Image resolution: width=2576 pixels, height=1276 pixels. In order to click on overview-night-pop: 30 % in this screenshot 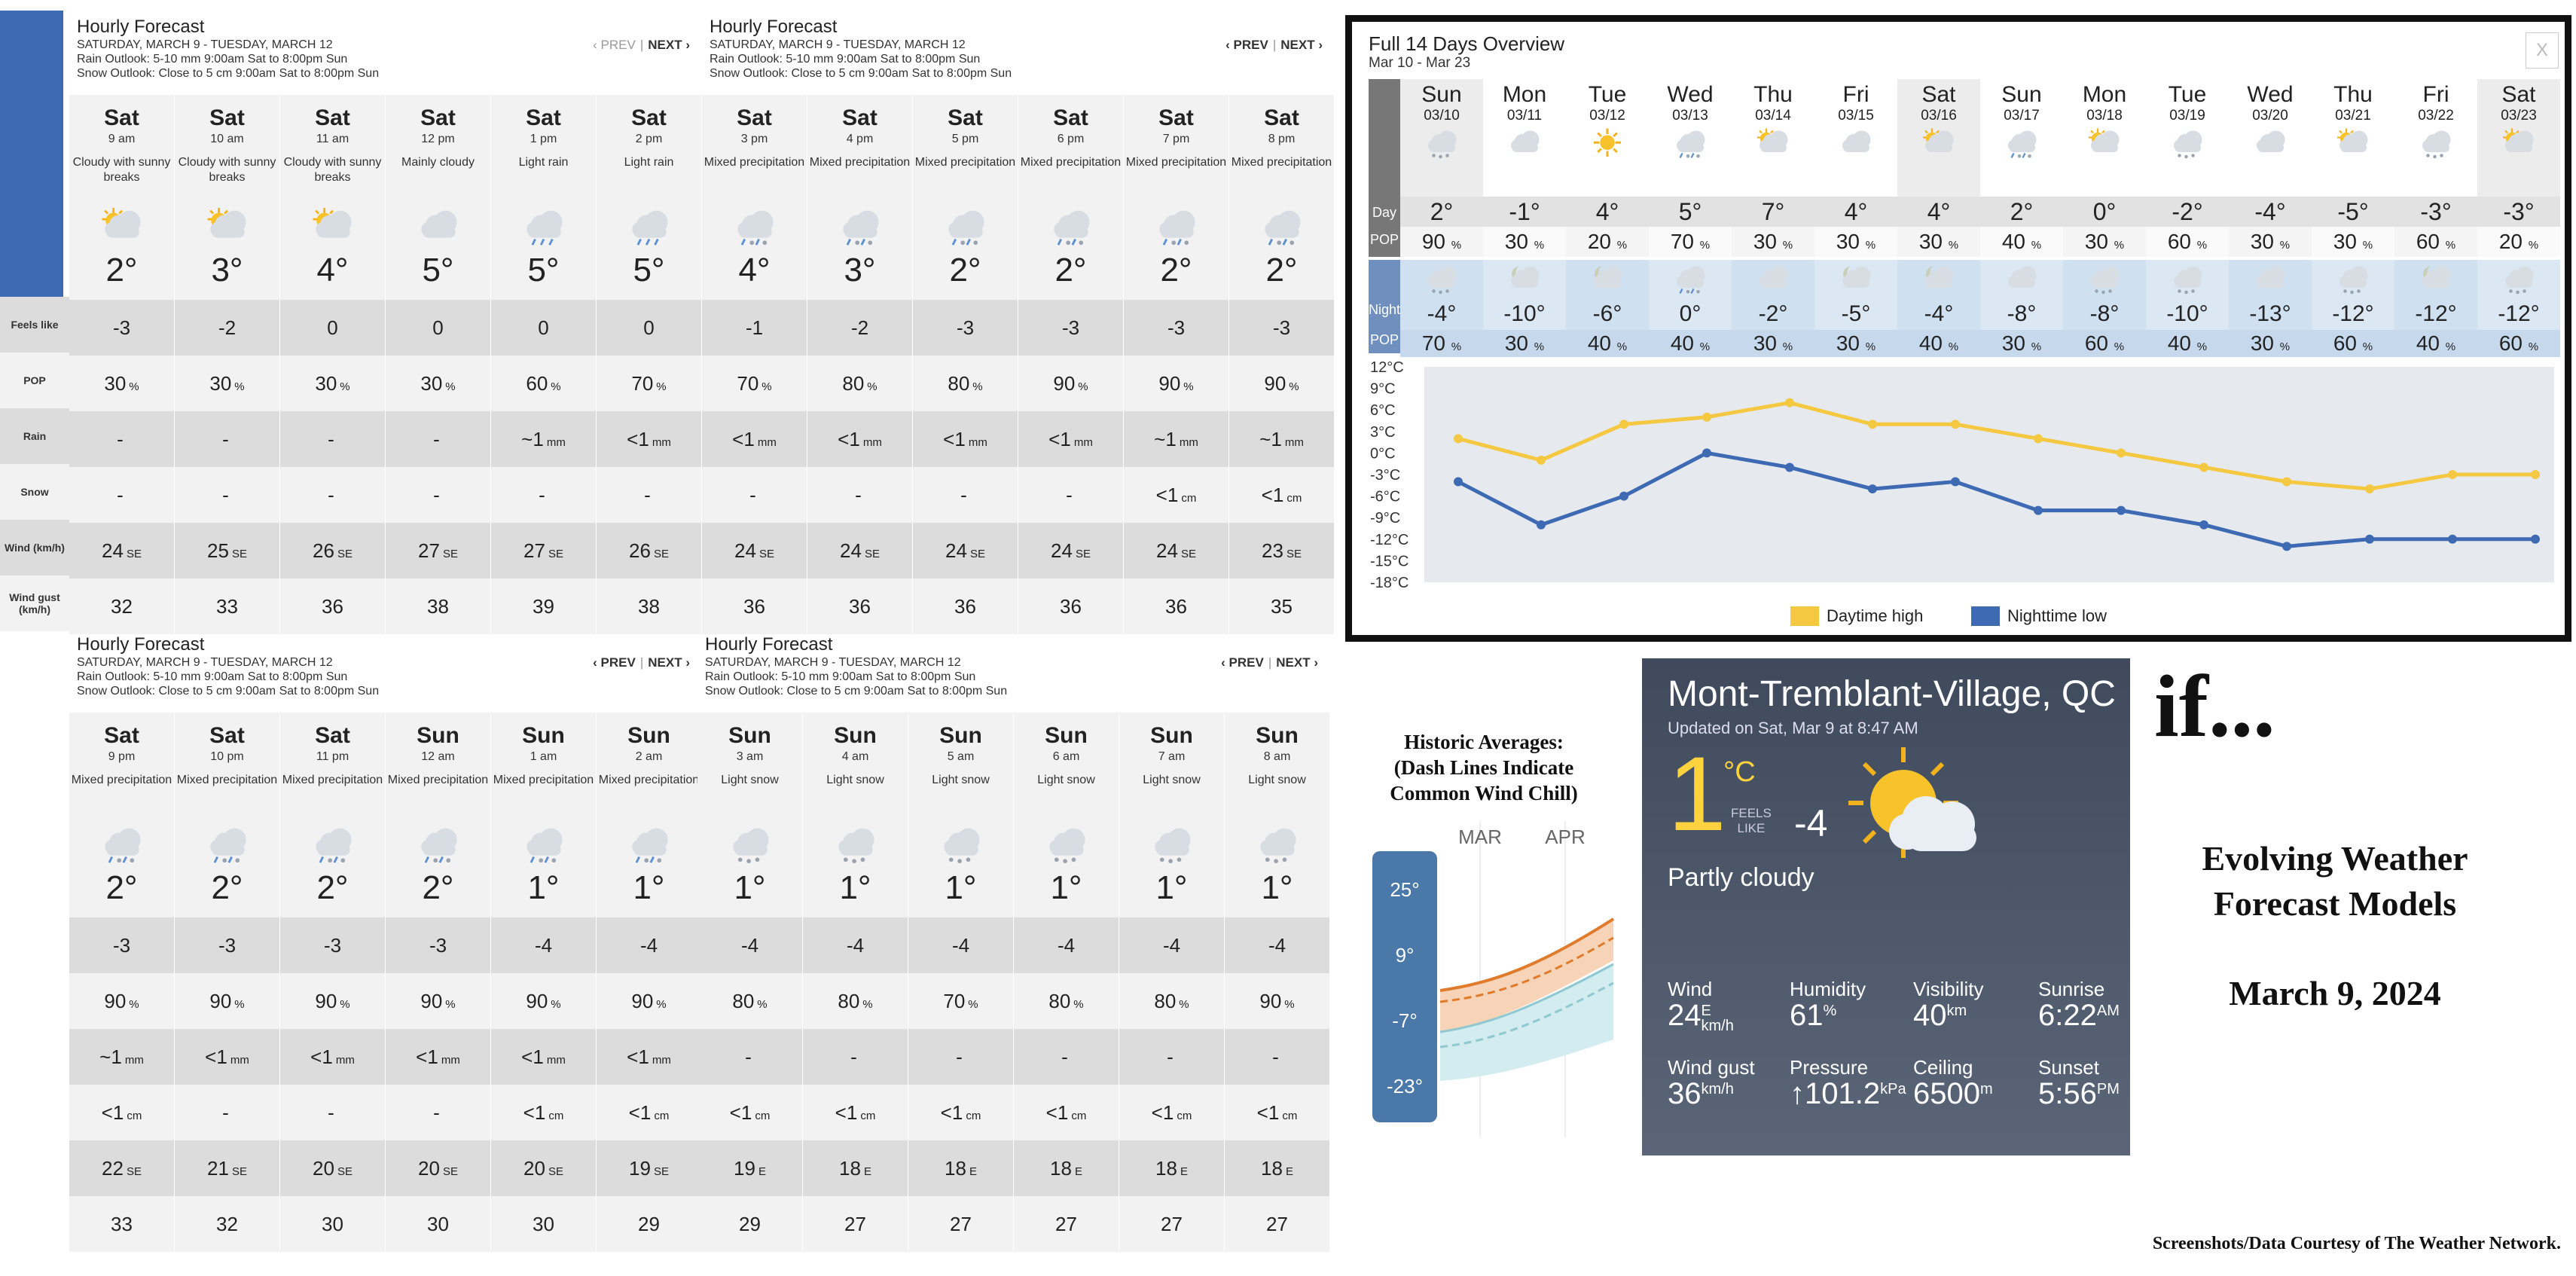, I will do `click(2270, 343)`.